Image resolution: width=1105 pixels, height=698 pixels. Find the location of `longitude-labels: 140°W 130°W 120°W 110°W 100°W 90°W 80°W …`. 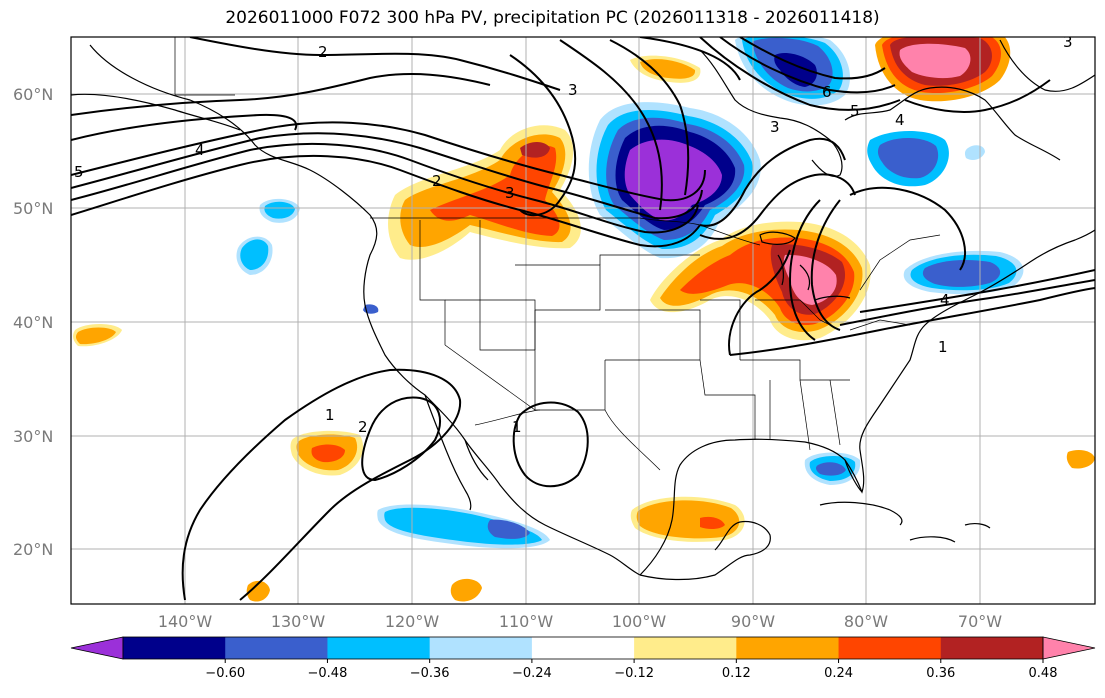

longitude-labels: 140°W 130°W 120°W 110°W 100°W 90°W 80°W … is located at coordinates (580, 621).